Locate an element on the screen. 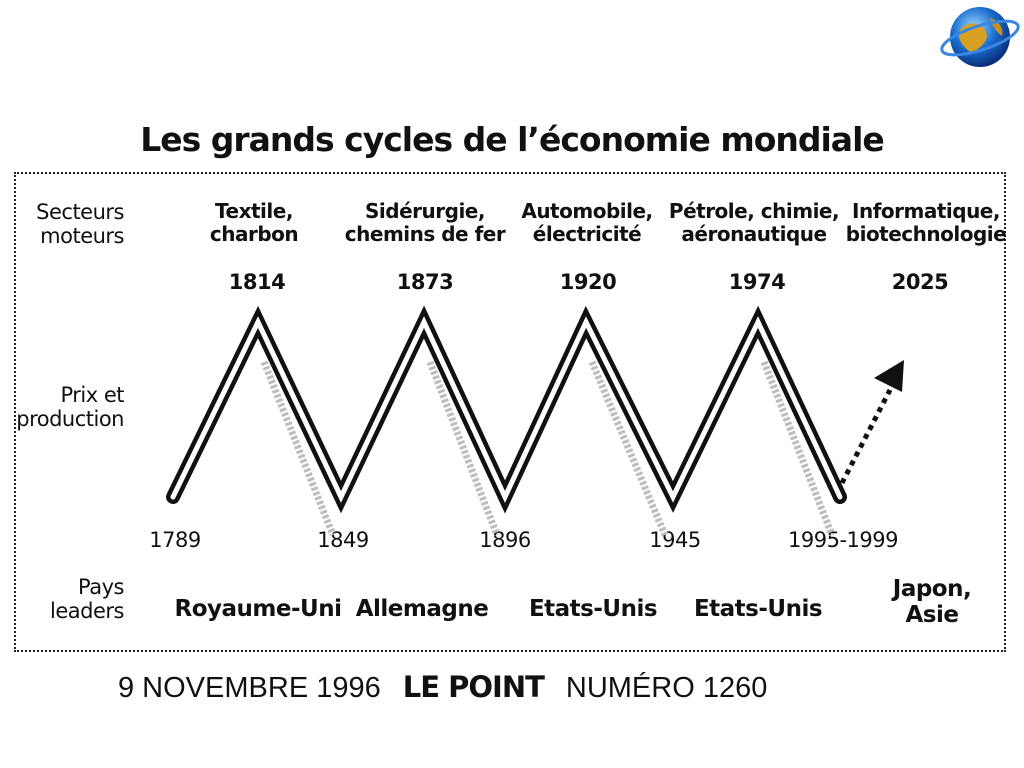  projection-arrow-head is located at coordinates (889, 376).